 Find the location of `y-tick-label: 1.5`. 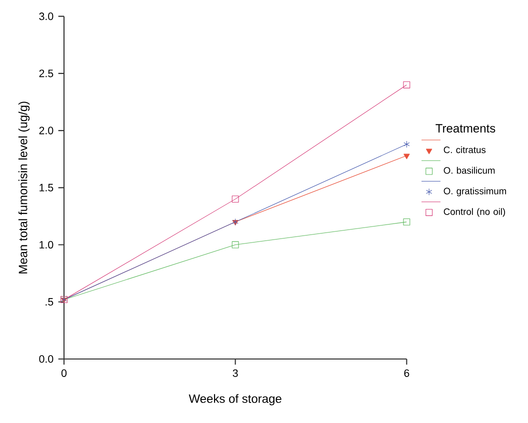

y-tick-label: 1.5 is located at coordinates (47, 188).